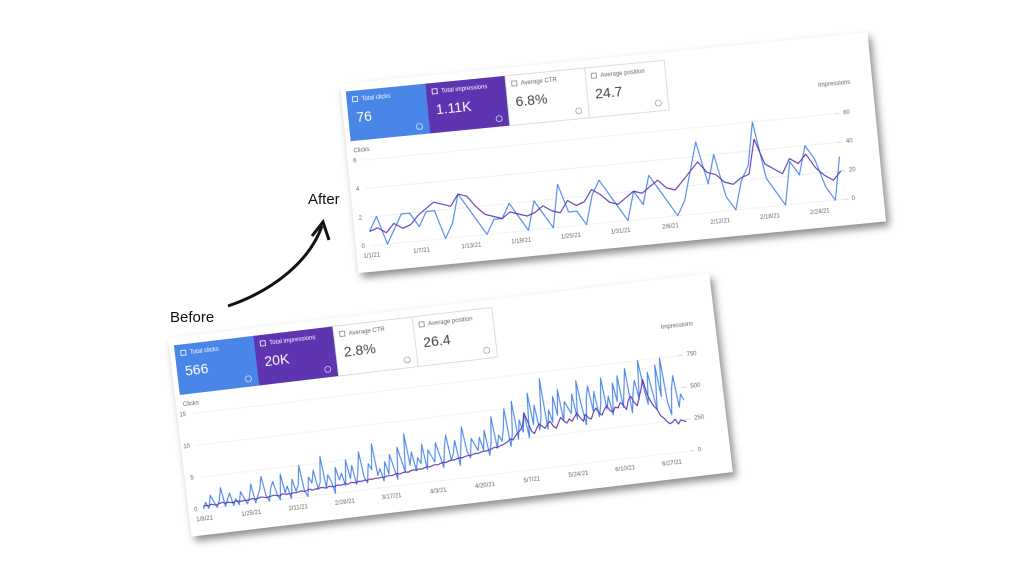  What do you see at coordinates (355, 161) in the screenshot?
I see `y-tick-label: 6` at bounding box center [355, 161].